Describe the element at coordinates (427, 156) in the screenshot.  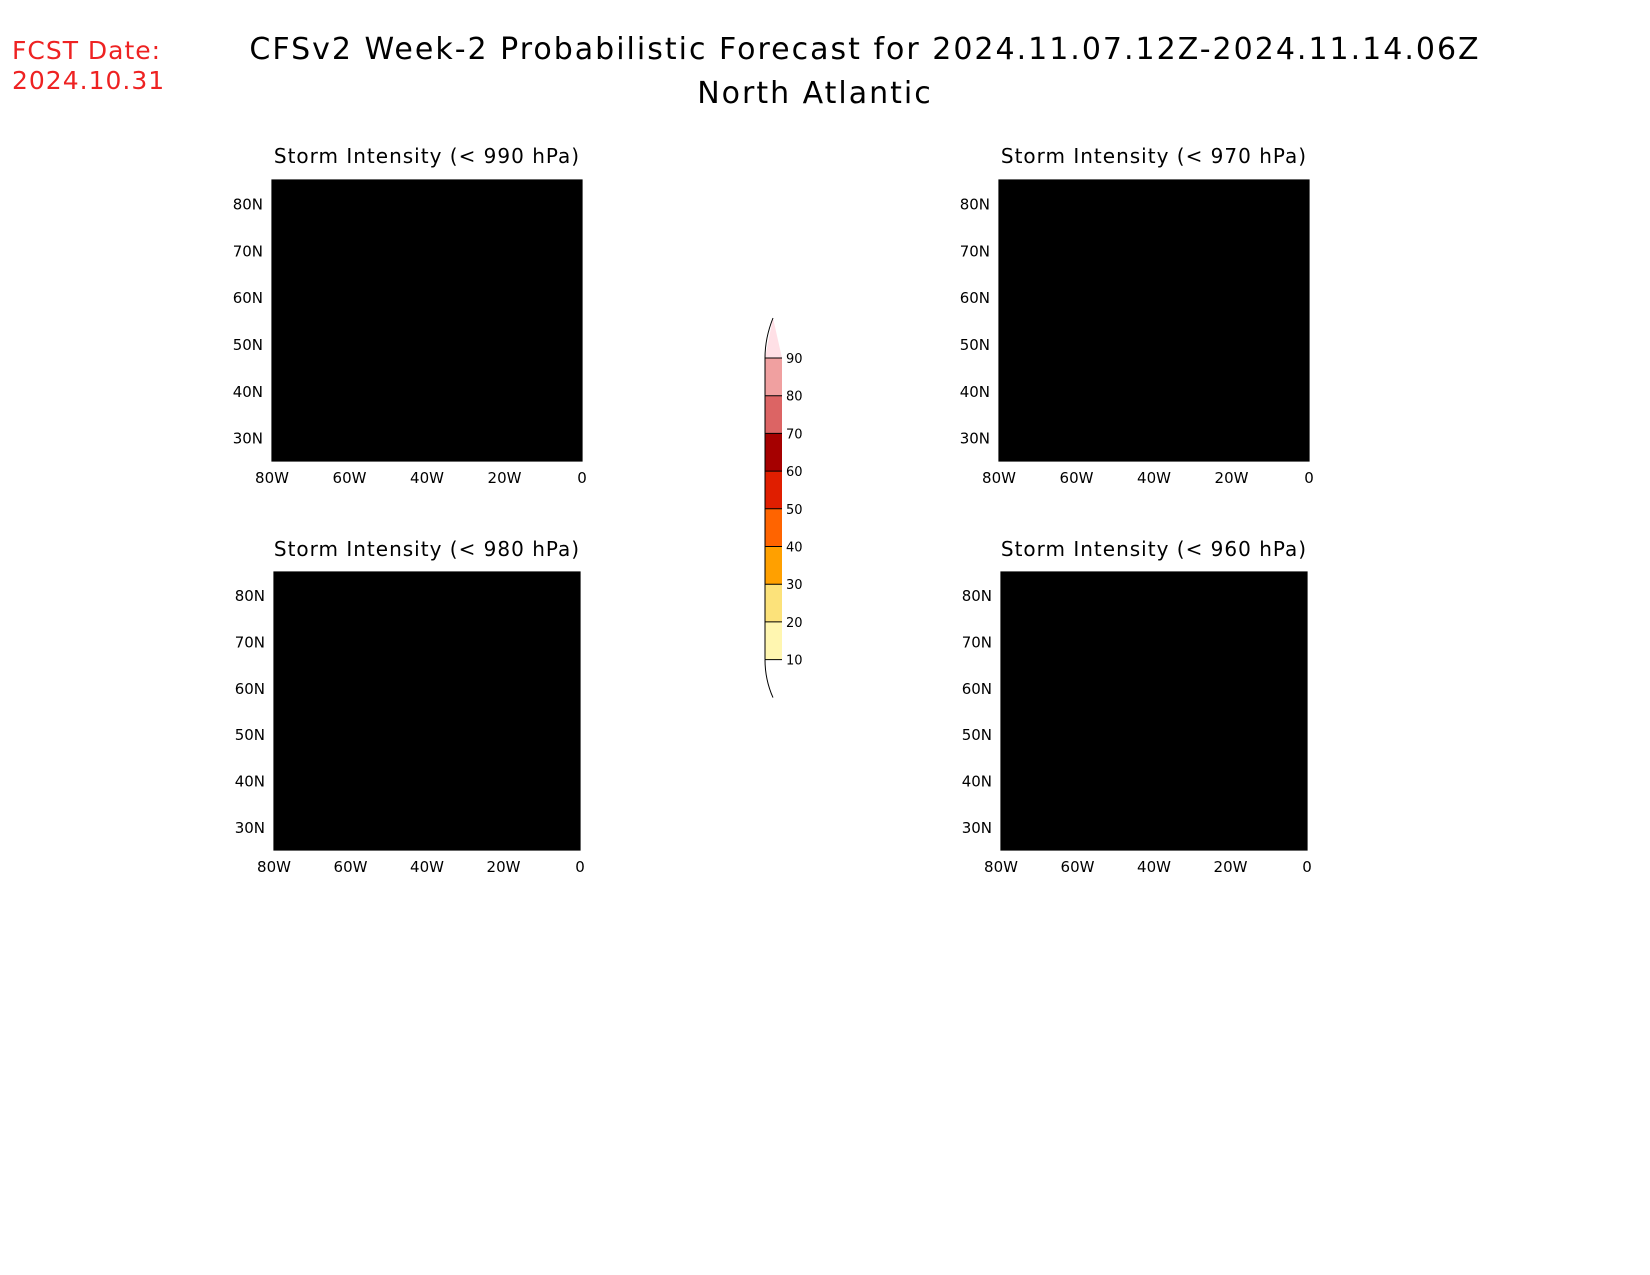
I see `panel-title: Storm Intensity (< 990 hPa)` at that location.